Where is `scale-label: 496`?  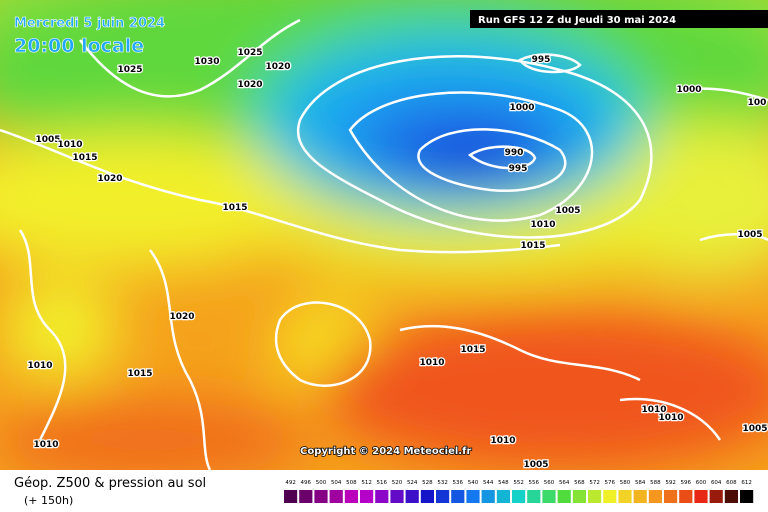
scale-label: 496 is located at coordinates (306, 483).